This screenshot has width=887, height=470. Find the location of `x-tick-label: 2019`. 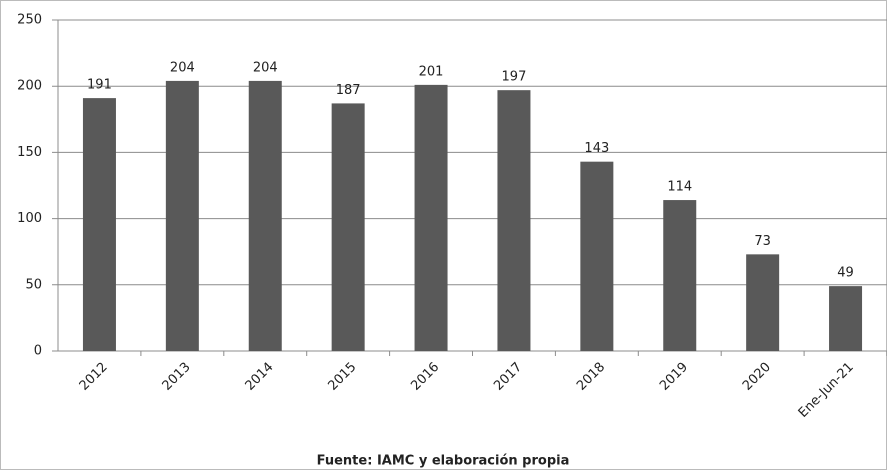

x-tick-label: 2019 is located at coordinates (674, 377).